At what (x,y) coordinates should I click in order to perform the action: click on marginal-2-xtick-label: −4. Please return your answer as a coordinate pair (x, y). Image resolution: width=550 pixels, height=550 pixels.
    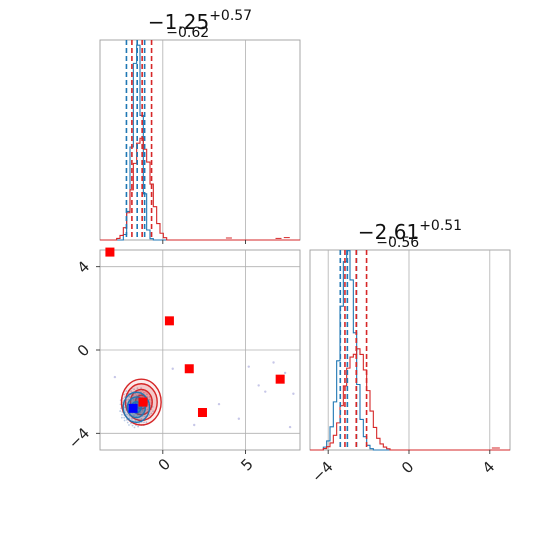
    Looking at the image, I should click on (322, 472).